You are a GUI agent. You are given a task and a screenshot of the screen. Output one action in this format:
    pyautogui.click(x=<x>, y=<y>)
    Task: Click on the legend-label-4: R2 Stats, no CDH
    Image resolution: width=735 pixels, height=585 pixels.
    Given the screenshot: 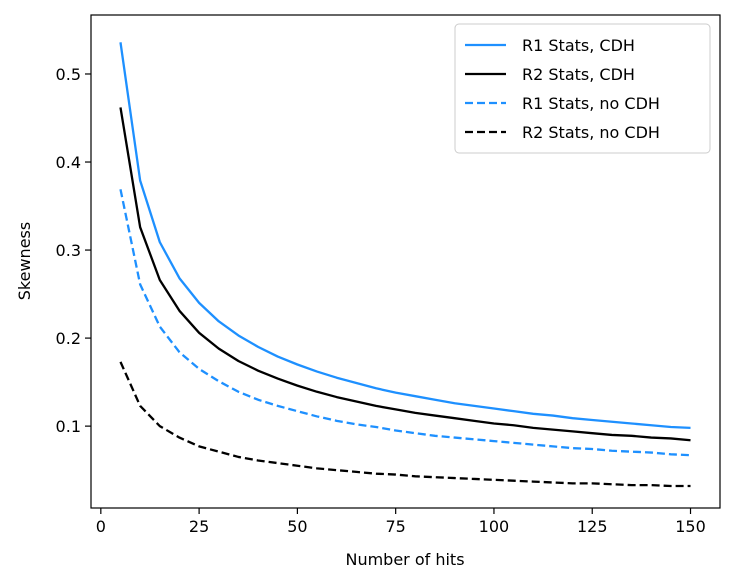 What is the action you would take?
    pyautogui.click(x=591, y=132)
    